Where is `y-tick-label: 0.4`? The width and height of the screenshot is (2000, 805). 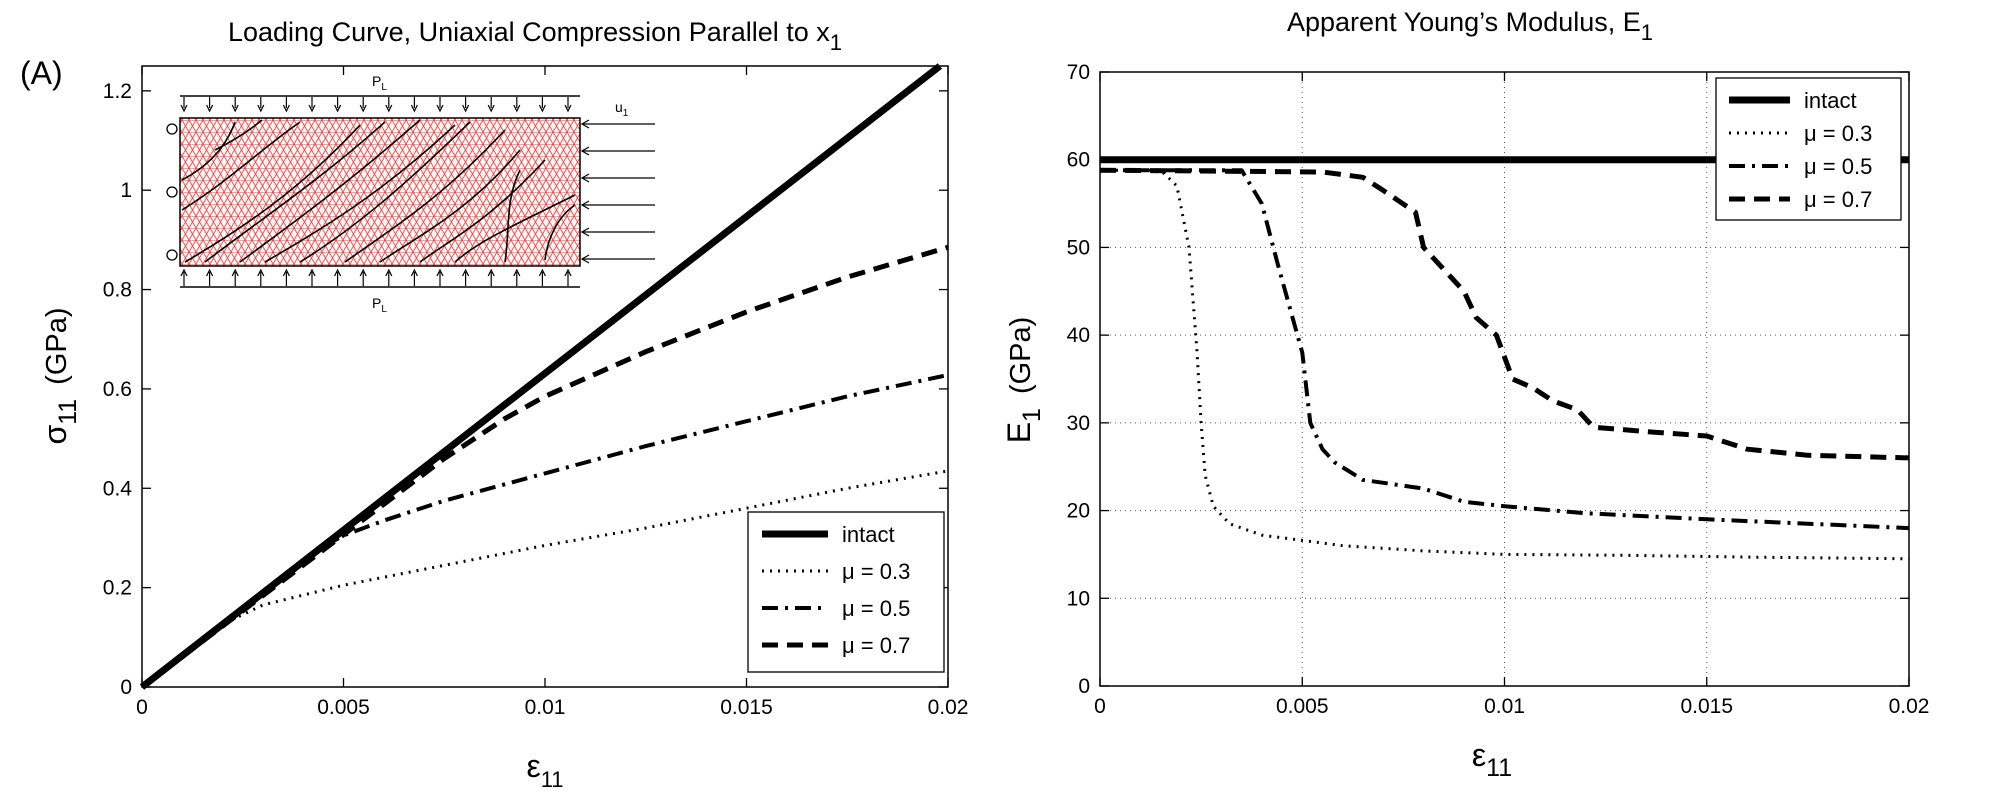 y-tick-label: 0.4 is located at coordinates (118, 488).